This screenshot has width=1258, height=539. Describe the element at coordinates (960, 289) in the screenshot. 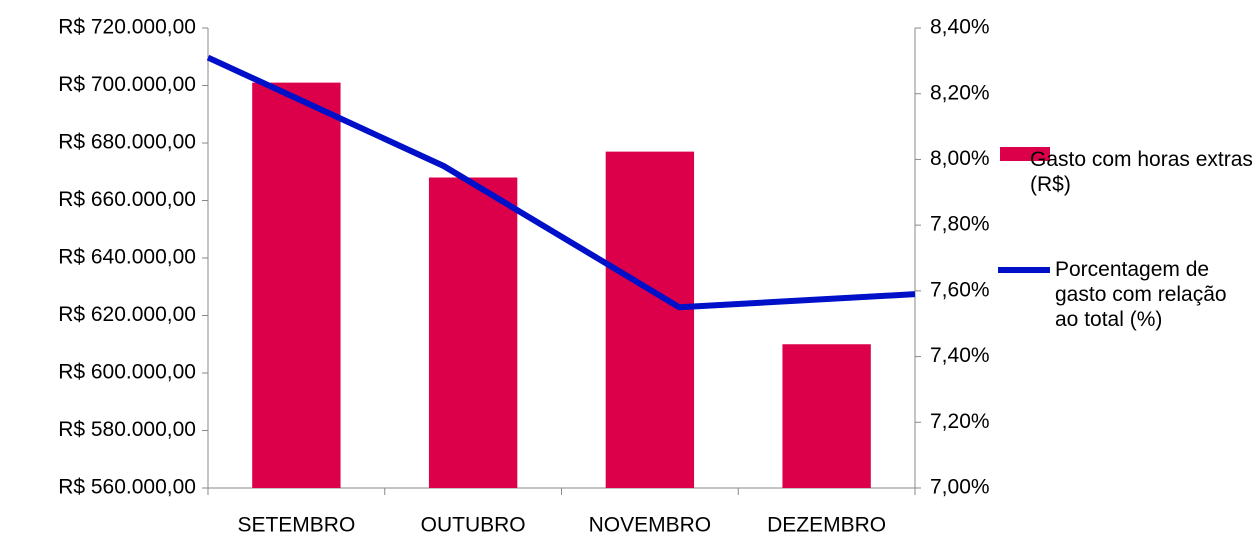

I see `y2-tick-label: 7,60%` at that location.